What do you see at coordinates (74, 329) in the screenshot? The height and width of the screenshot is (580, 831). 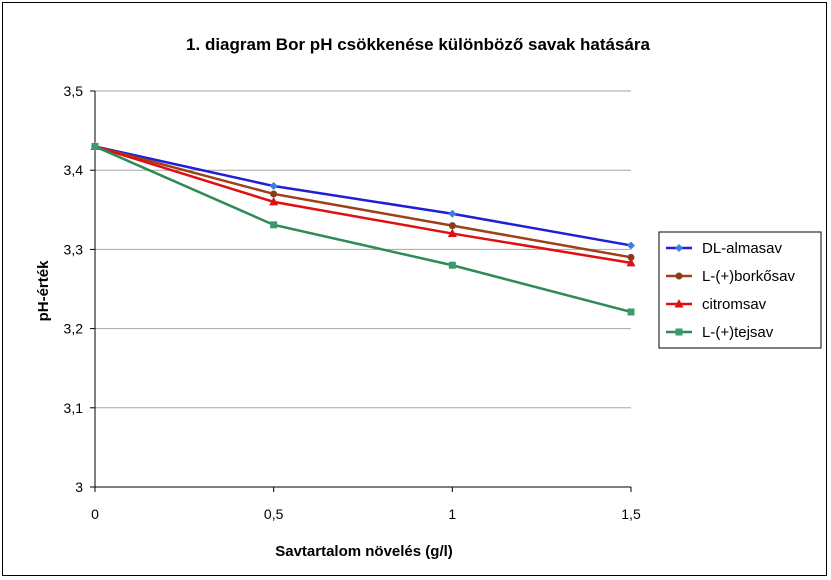 I see `y-tick-label: 3,2` at bounding box center [74, 329].